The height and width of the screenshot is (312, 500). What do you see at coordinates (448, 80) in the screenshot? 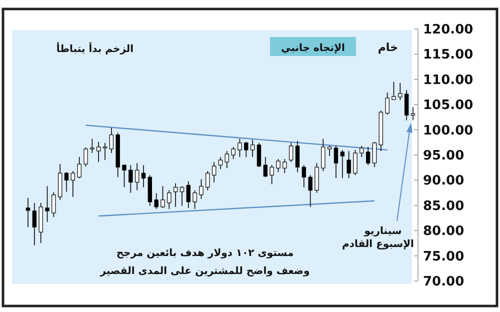
I see `y-tick-label: 110.00` at bounding box center [448, 80].